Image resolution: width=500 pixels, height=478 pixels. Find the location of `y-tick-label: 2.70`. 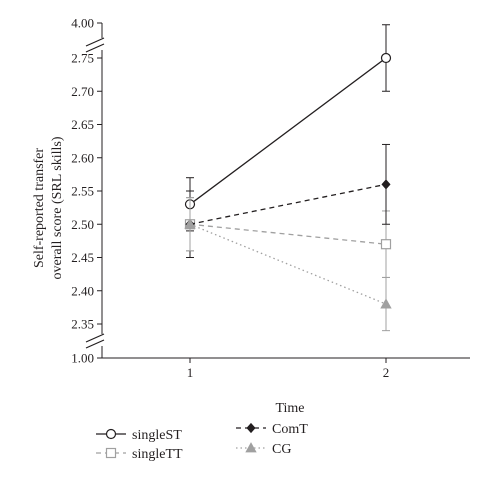

y-tick-label: 2.70 is located at coordinates (82, 91).